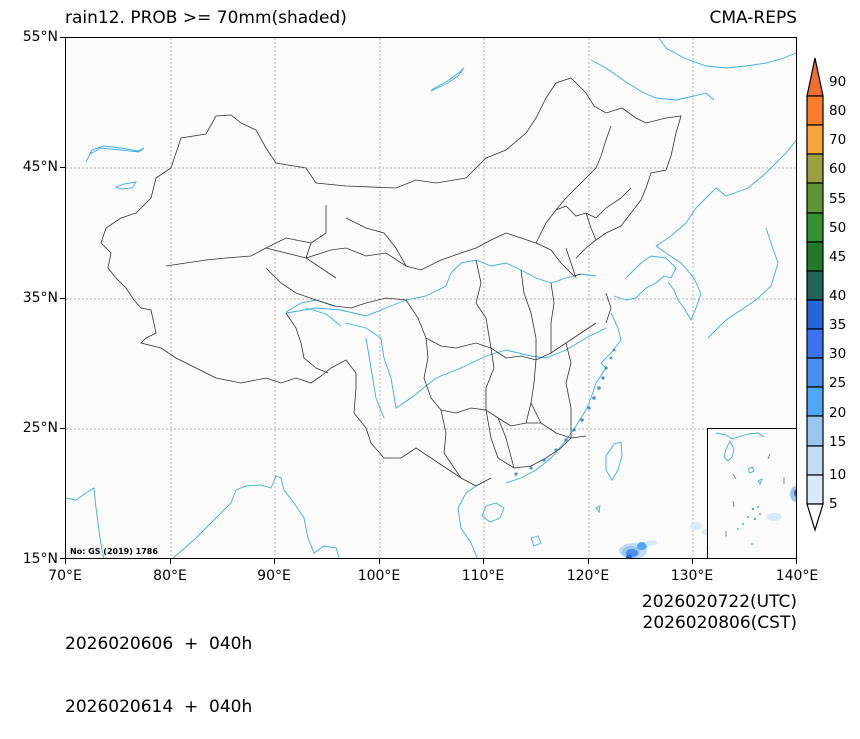  Describe the element at coordinates (719, 623) in the screenshot. I see `valid-time-cst: 2026020806(CST)` at that location.